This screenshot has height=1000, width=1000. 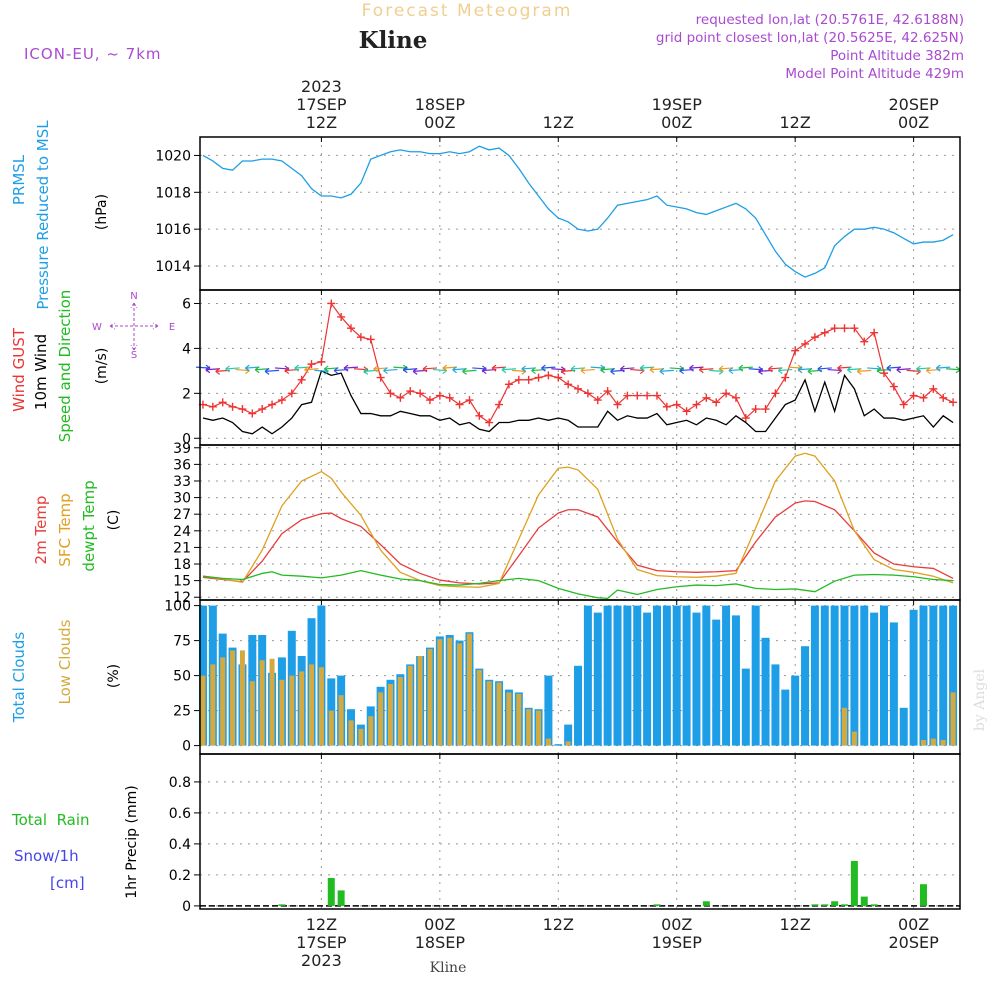 What do you see at coordinates (173, 193) in the screenshot?
I see `pressure-tick-label: 1018` at bounding box center [173, 193].